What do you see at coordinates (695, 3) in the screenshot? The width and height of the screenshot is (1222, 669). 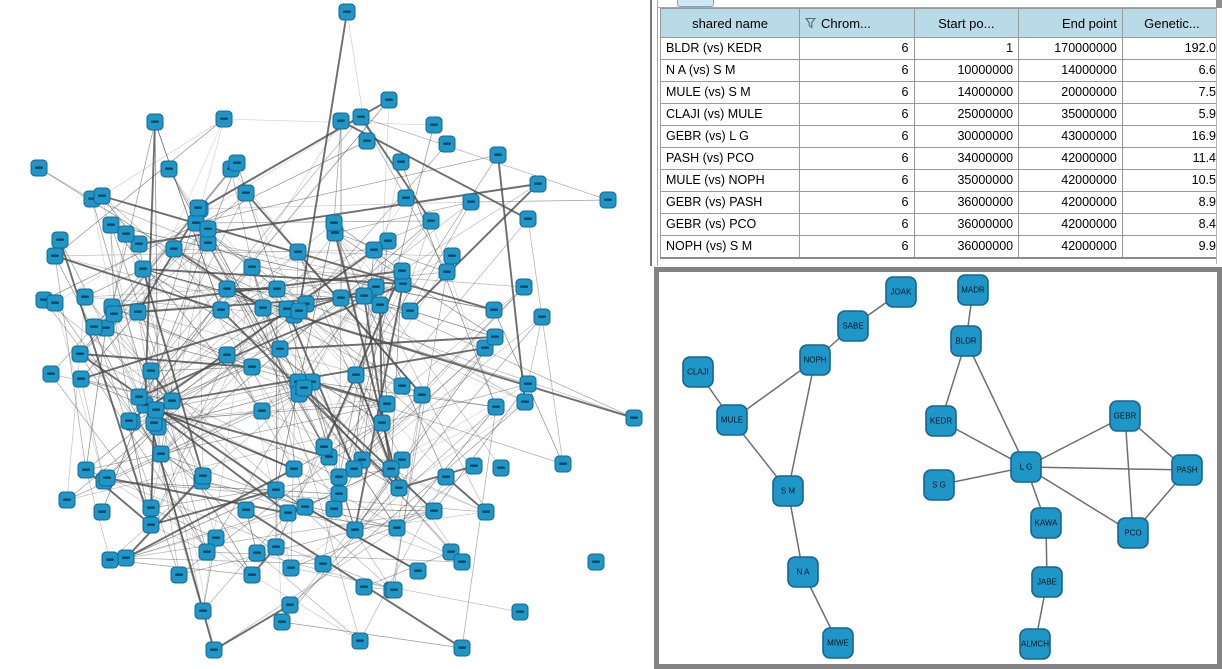 I see `scrollbar-thumb` at bounding box center [695, 3].